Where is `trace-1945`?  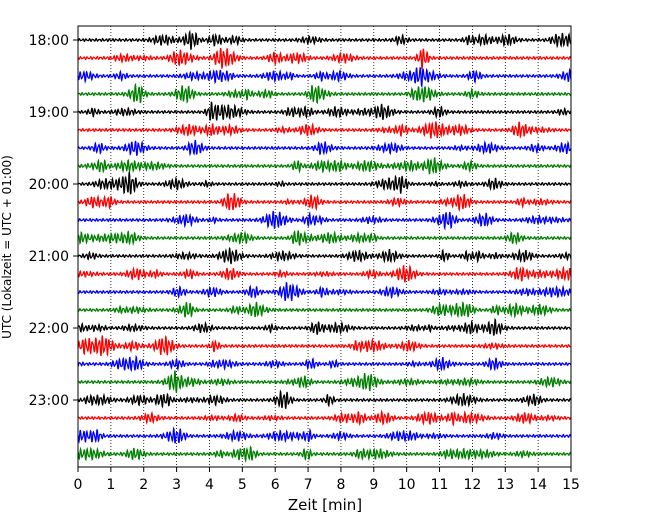 trace-1945 is located at coordinates (324, 166).